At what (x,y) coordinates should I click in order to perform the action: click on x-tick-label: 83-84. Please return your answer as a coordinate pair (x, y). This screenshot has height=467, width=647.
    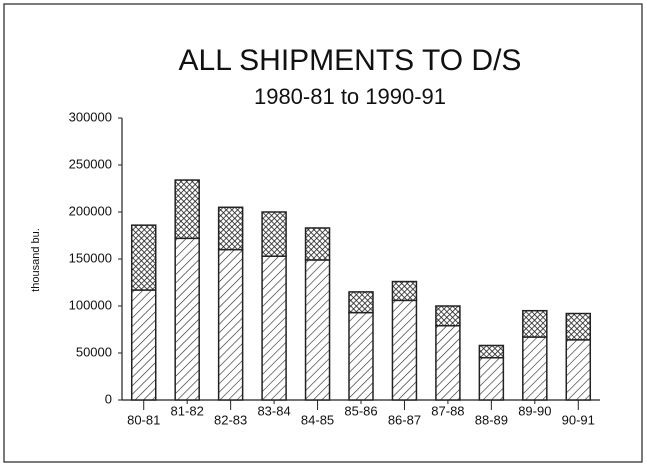
    Looking at the image, I should click on (273, 410).